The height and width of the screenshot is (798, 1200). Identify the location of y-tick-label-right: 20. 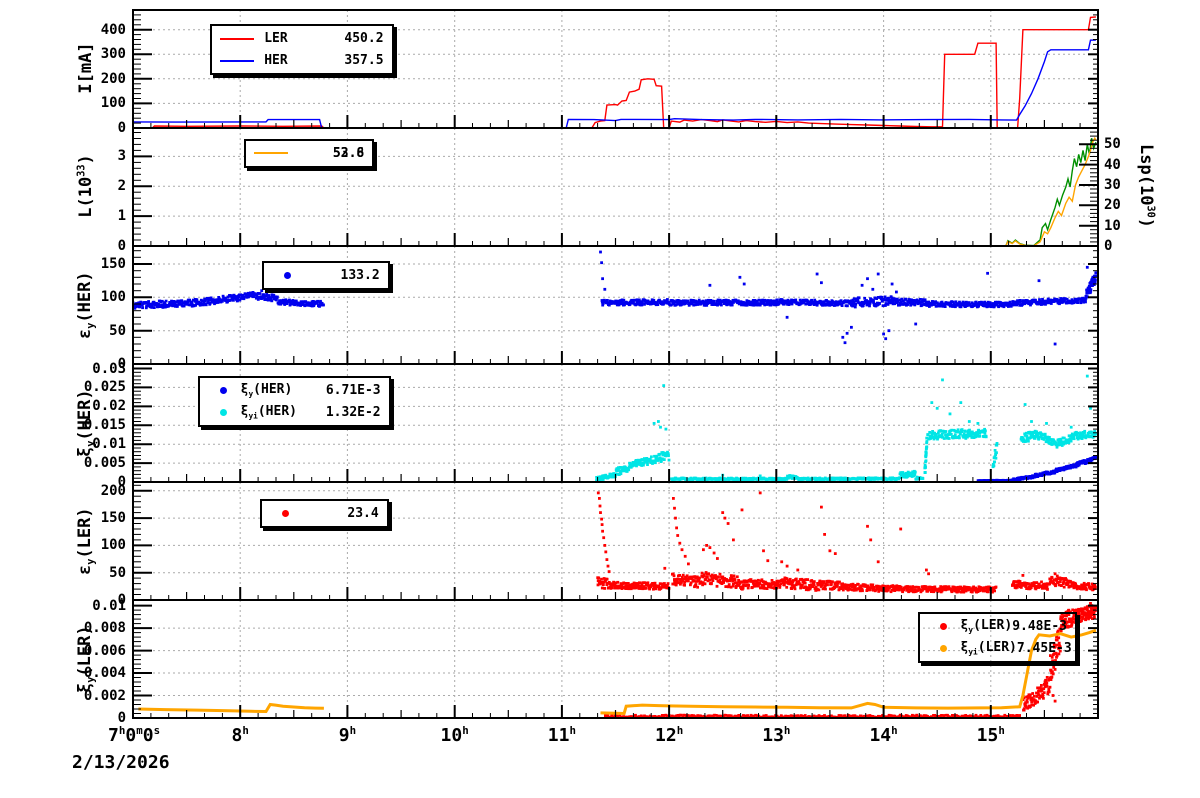
(1112, 205).